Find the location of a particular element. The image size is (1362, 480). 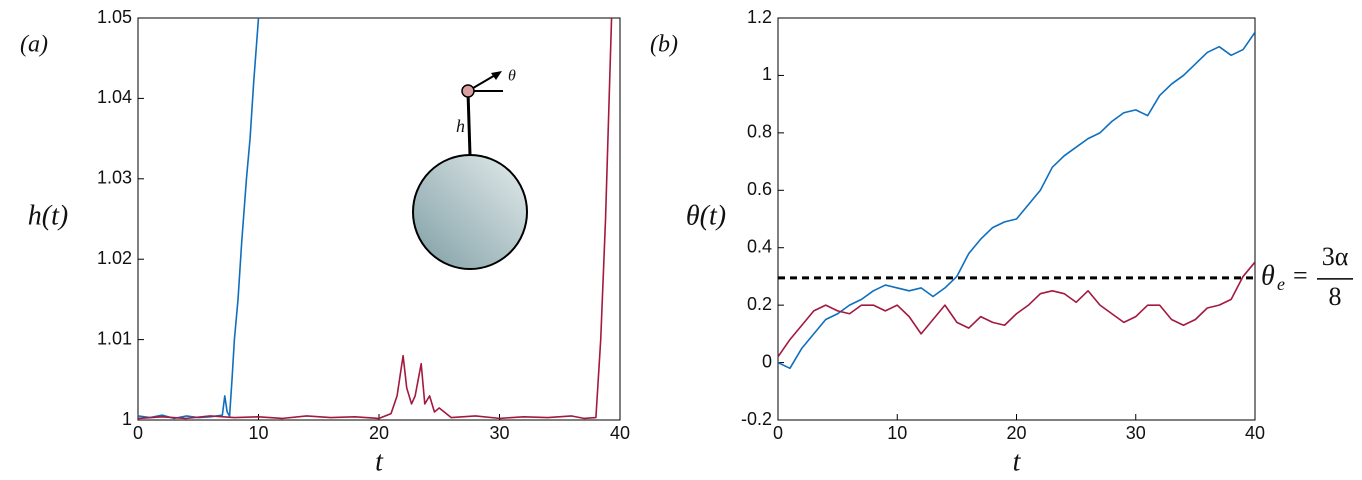

y-tick-label: 1.01 is located at coordinates (114, 338).